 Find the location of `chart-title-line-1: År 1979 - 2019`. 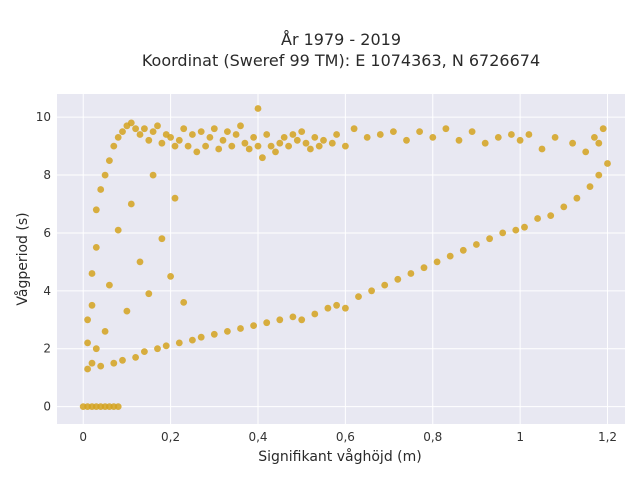

chart-title-line-1: År 1979 - 2019 is located at coordinates (341, 39).